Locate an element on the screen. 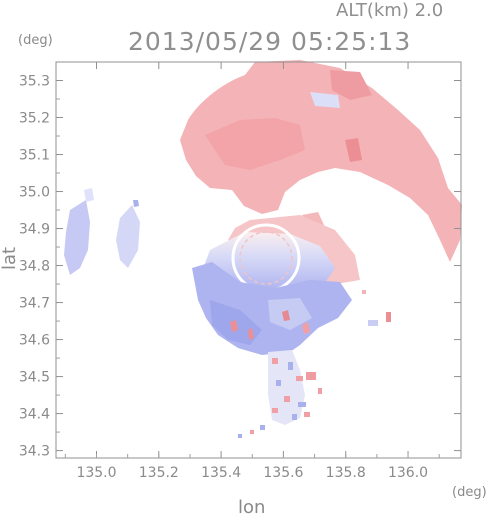 The image size is (491, 521). y-tick-label: 34.5 is located at coordinates (34, 378).